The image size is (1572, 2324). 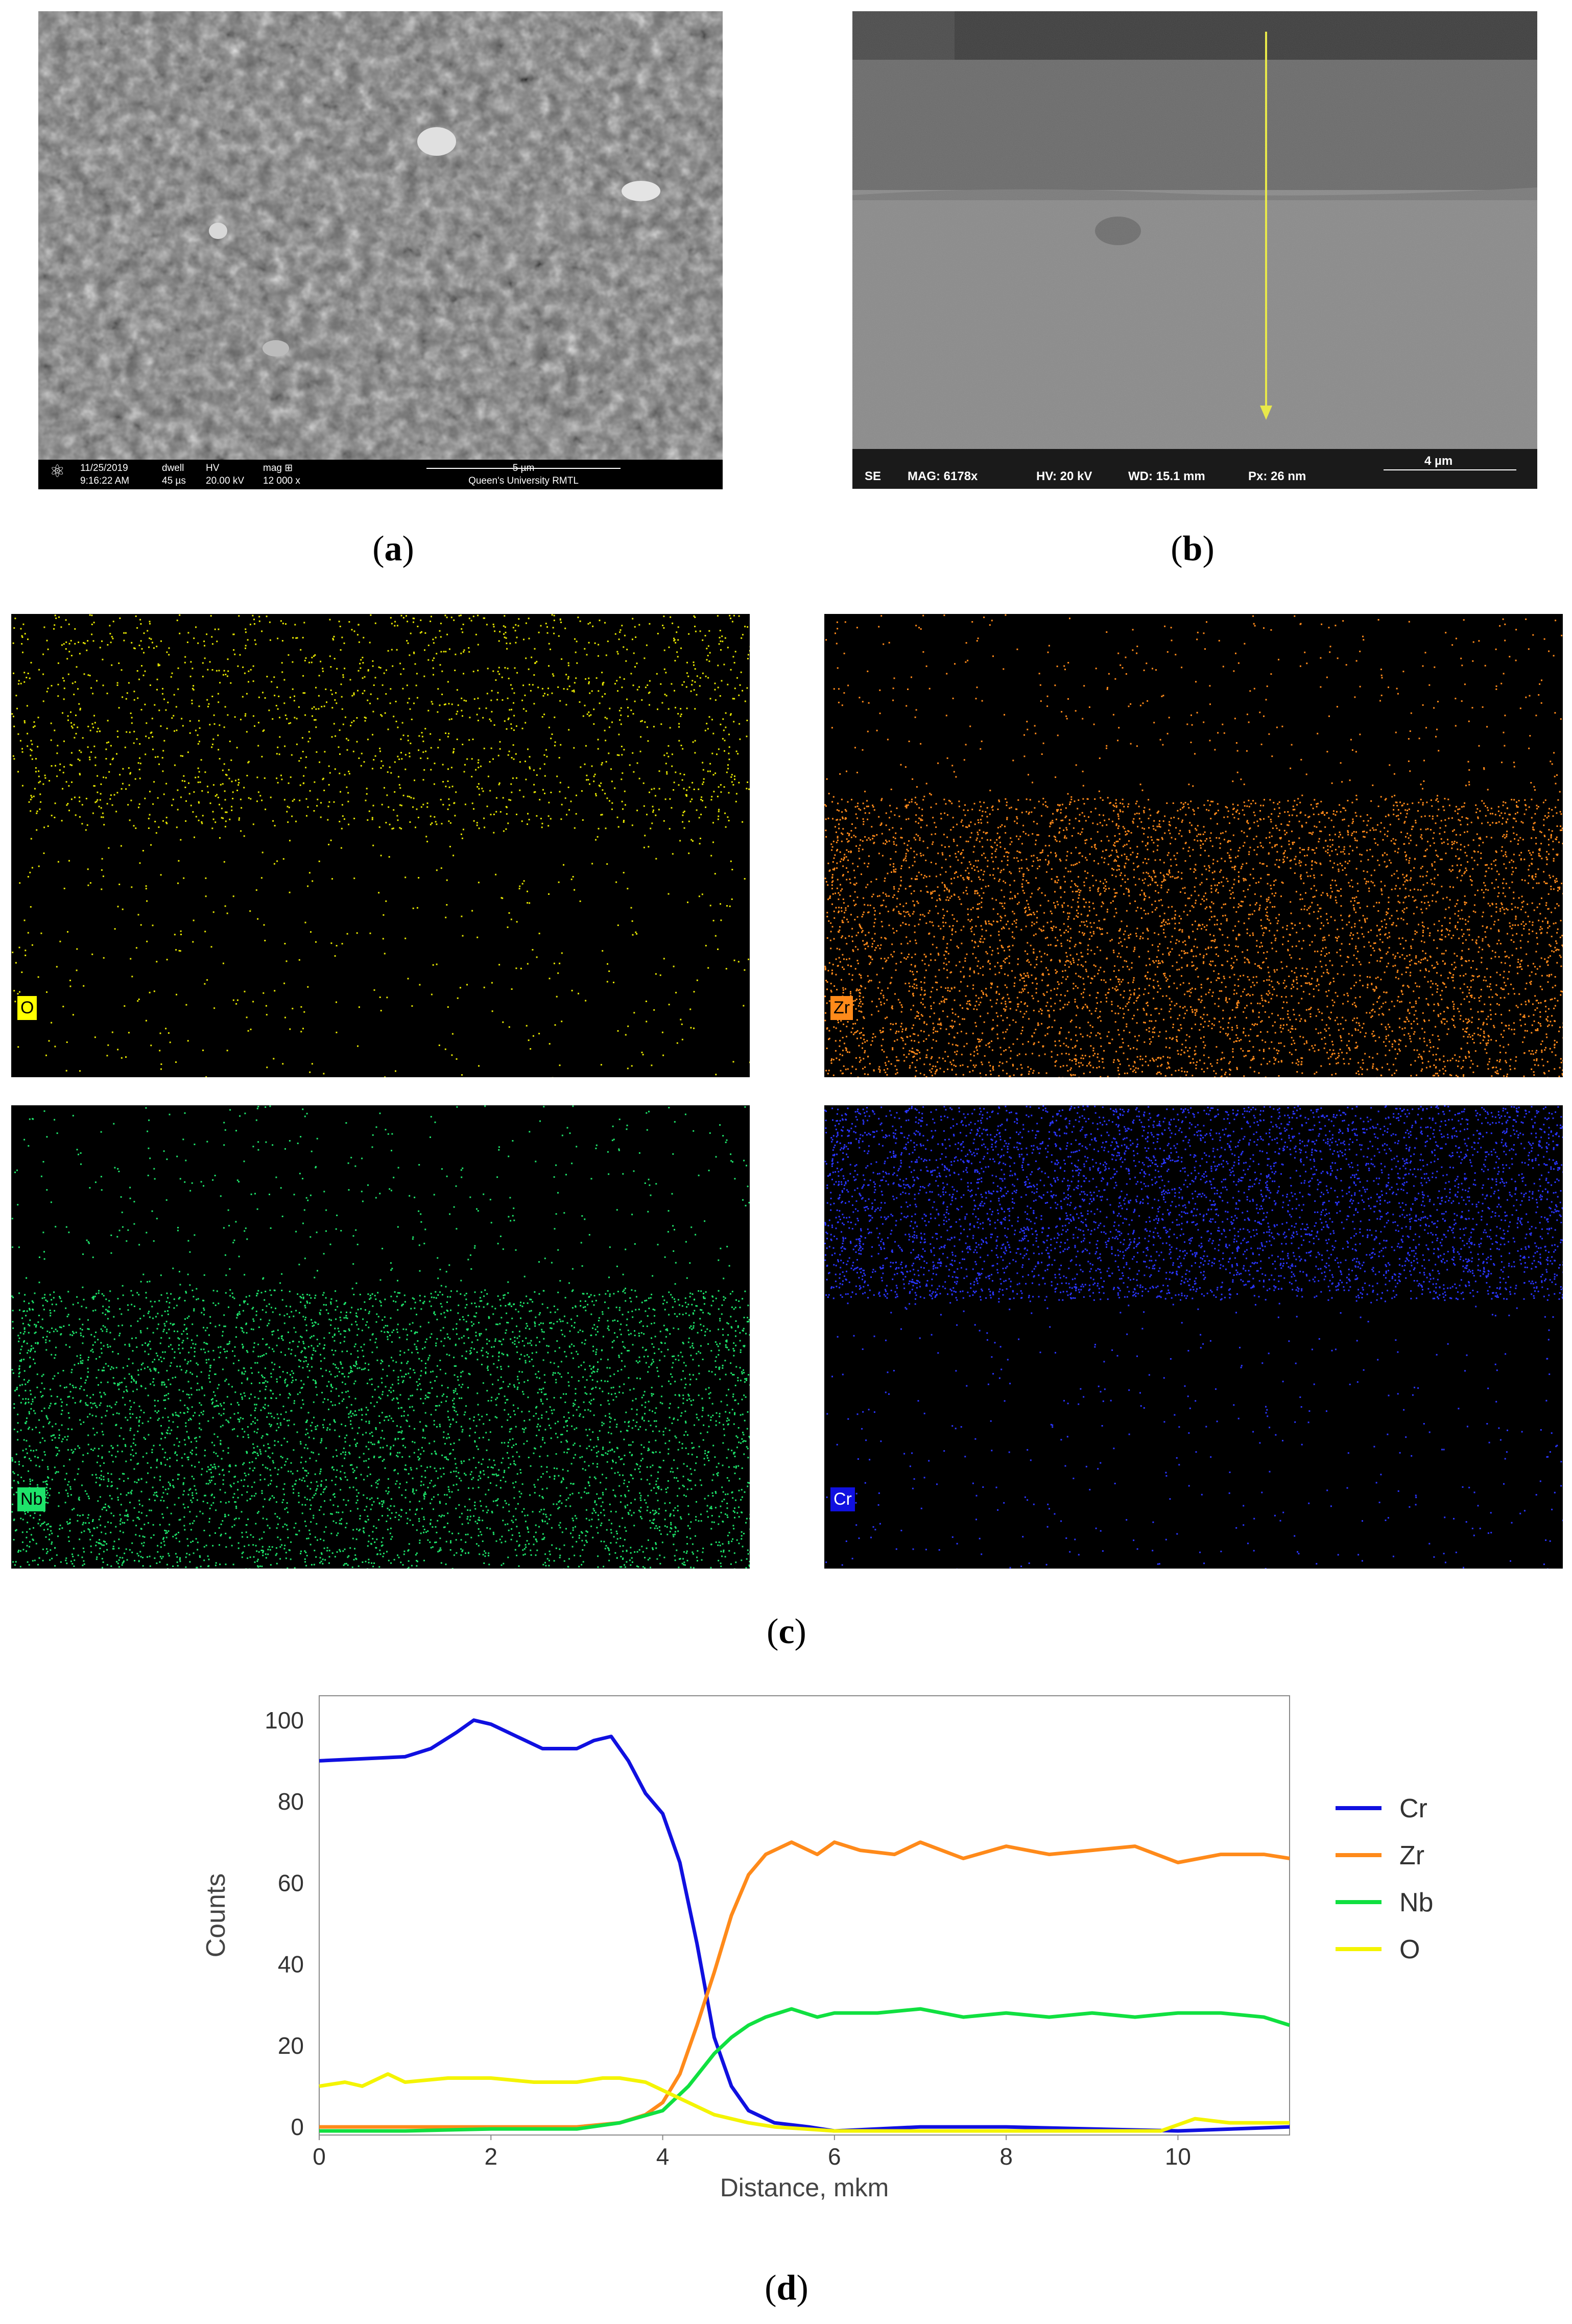 I want to click on dwell-label: dwell, so click(x=173, y=468).